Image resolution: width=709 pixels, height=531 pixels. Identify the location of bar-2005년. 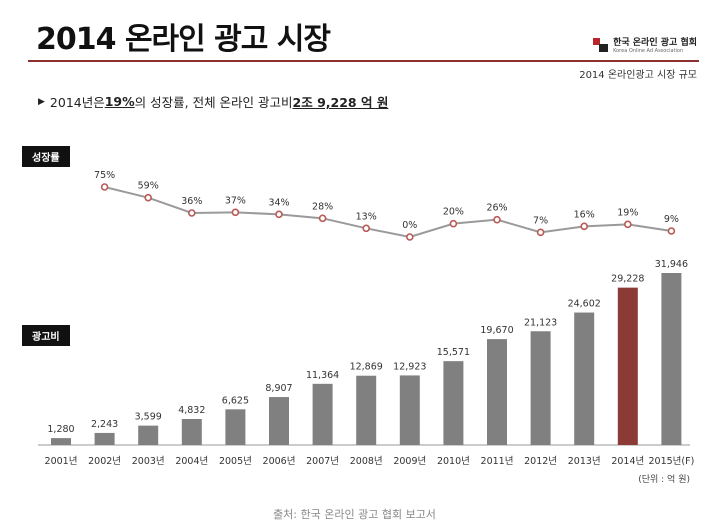
(235, 427).